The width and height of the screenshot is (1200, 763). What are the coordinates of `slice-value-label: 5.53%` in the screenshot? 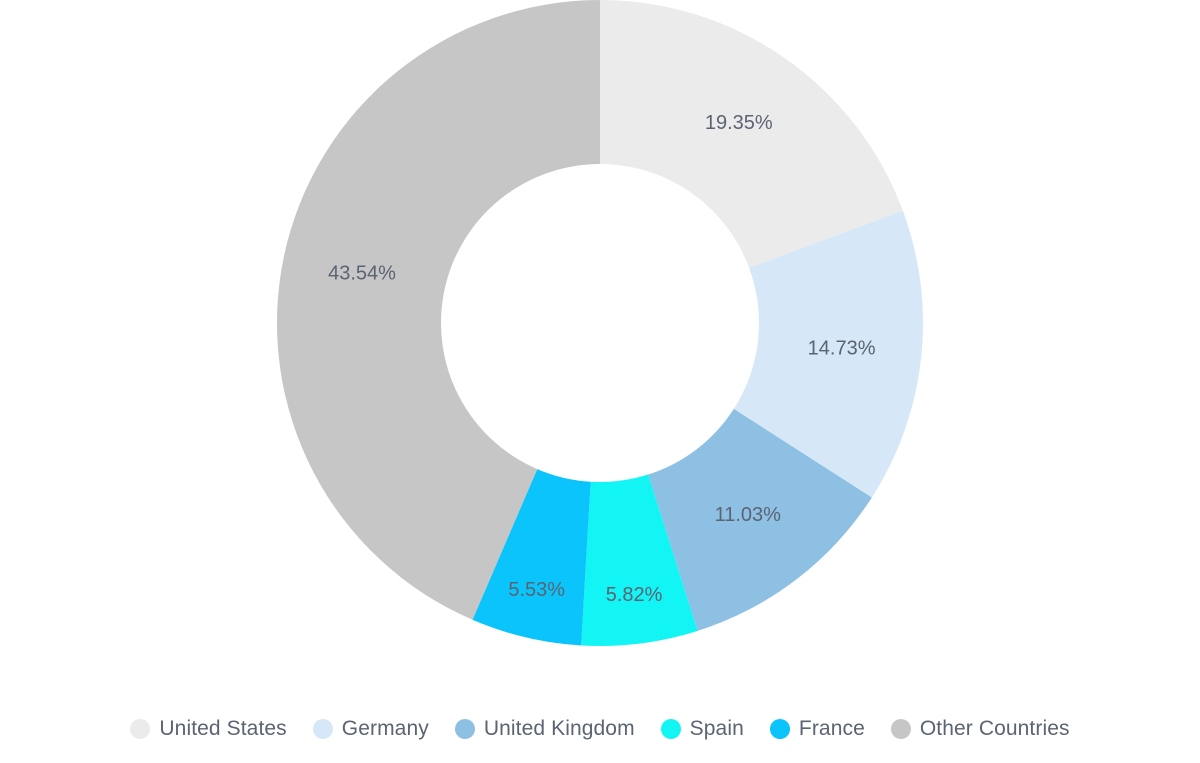 It's located at (536, 590).